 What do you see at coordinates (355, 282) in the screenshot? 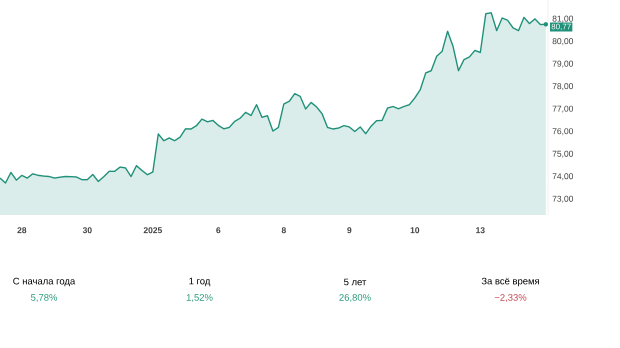
I see `category-label: 5 лет` at bounding box center [355, 282].